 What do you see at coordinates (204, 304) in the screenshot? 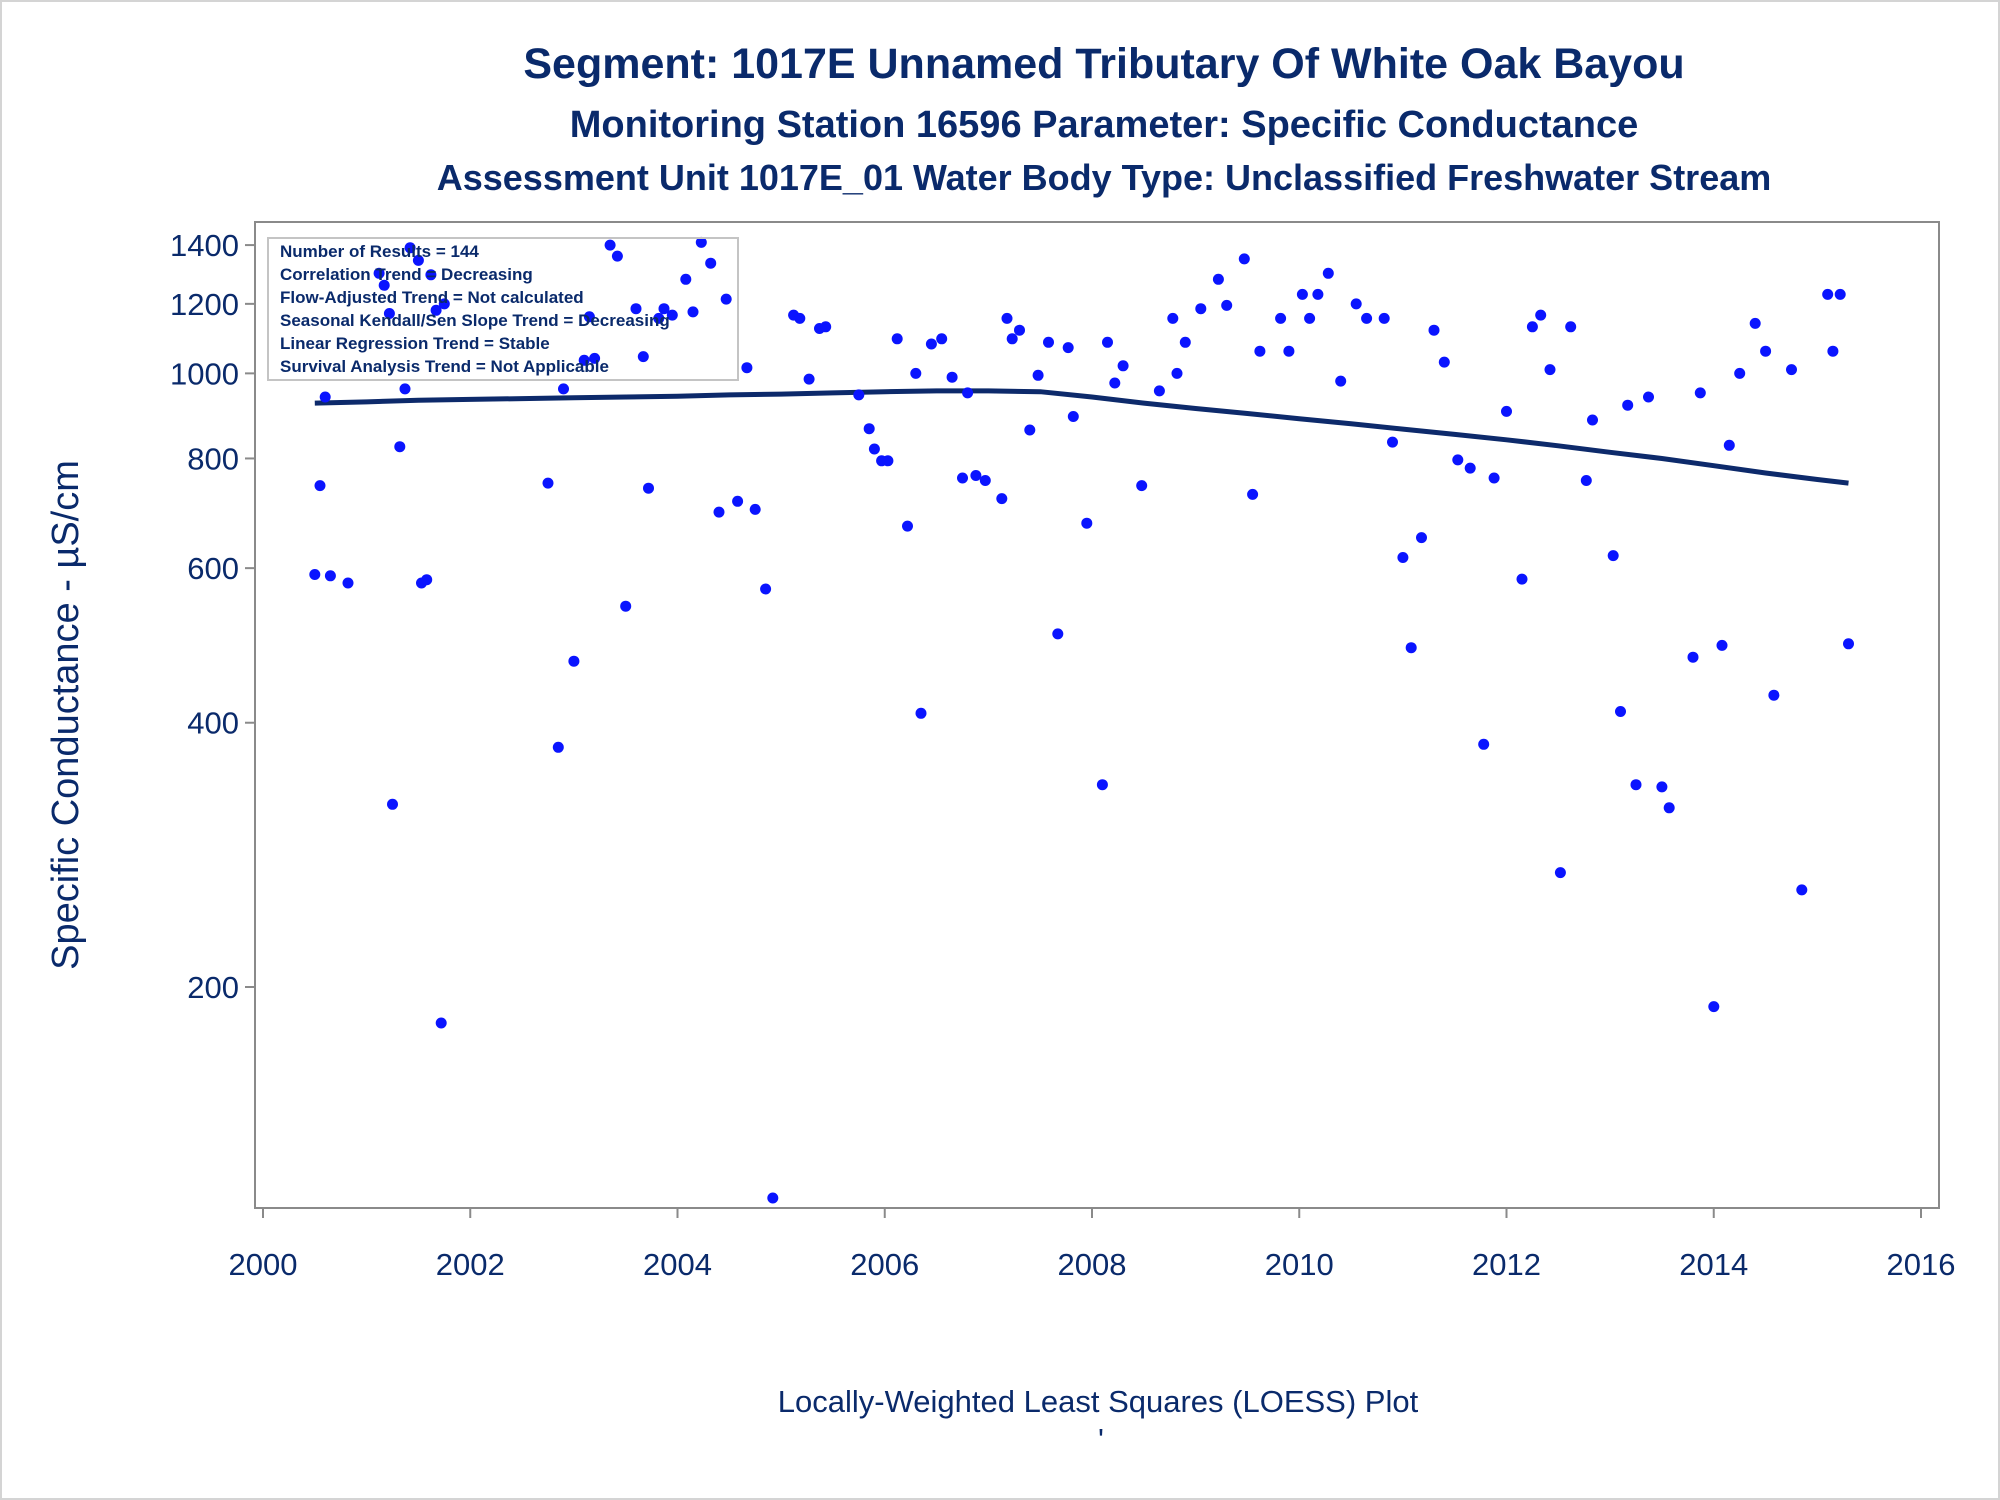
I see `y-tick-label: 1200` at bounding box center [204, 304].